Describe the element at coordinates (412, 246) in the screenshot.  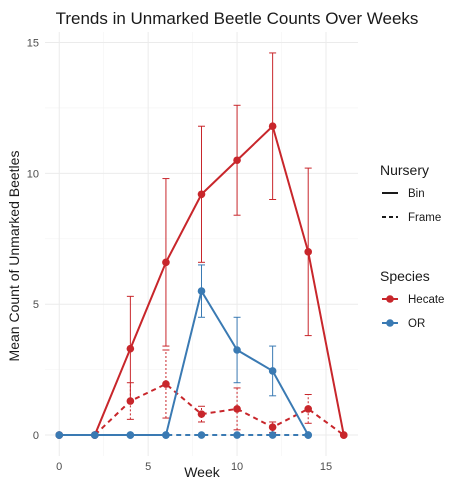
I see `legend: Nursery Bin Frame Species Hecate OR` at that location.